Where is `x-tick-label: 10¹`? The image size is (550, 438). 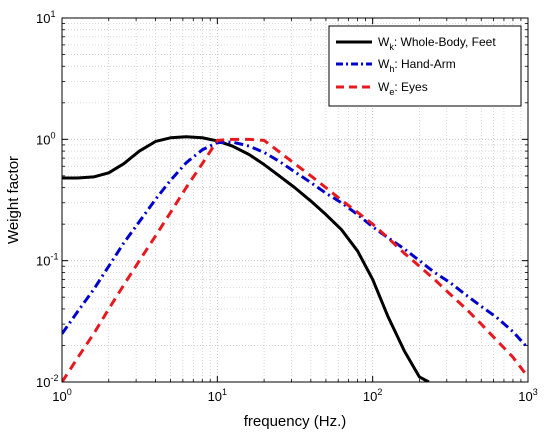 x-tick-label: 10¹ is located at coordinates (217, 395).